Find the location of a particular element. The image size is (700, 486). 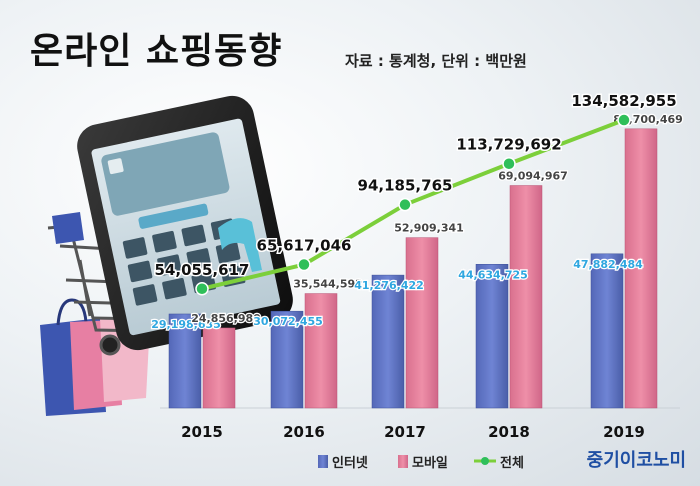

bar-internet-2018 is located at coordinates (492, 336).